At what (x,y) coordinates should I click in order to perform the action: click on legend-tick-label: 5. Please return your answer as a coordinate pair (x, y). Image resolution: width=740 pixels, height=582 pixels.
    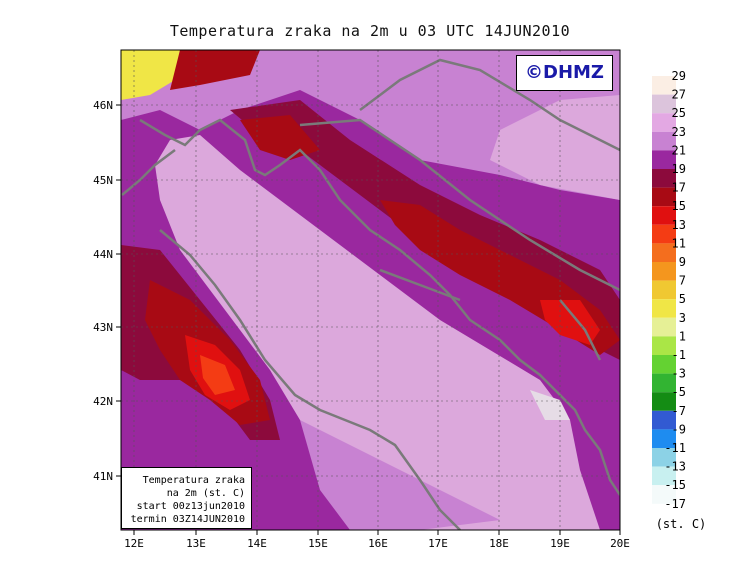
    Looking at the image, I should click on (682, 299).